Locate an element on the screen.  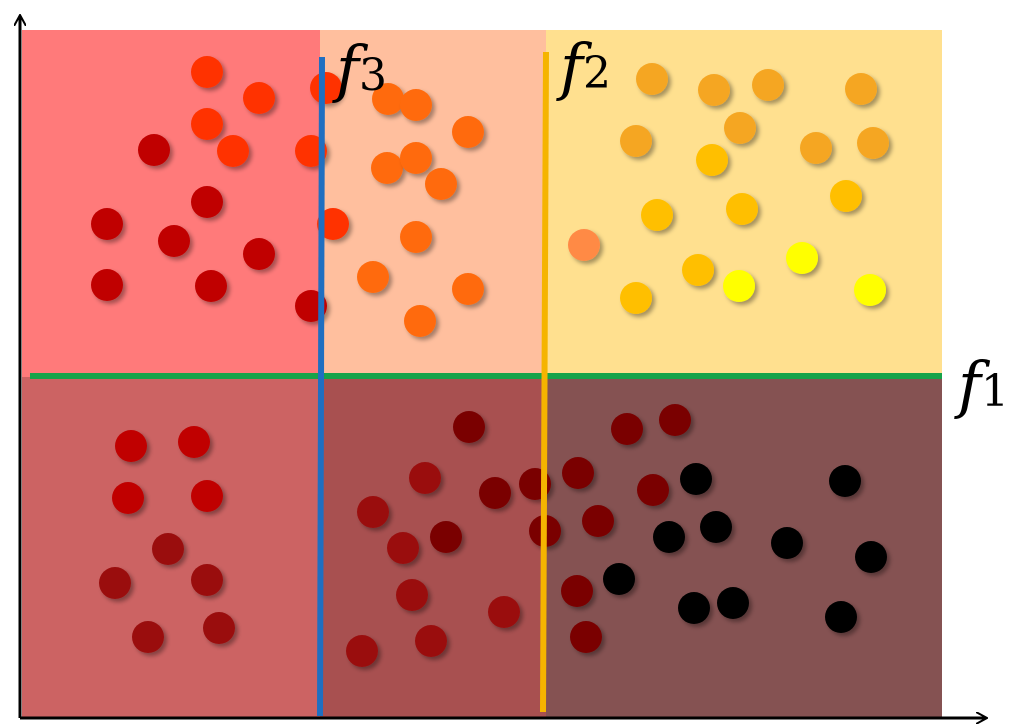
split-line-f2 is located at coordinates (544, 382).